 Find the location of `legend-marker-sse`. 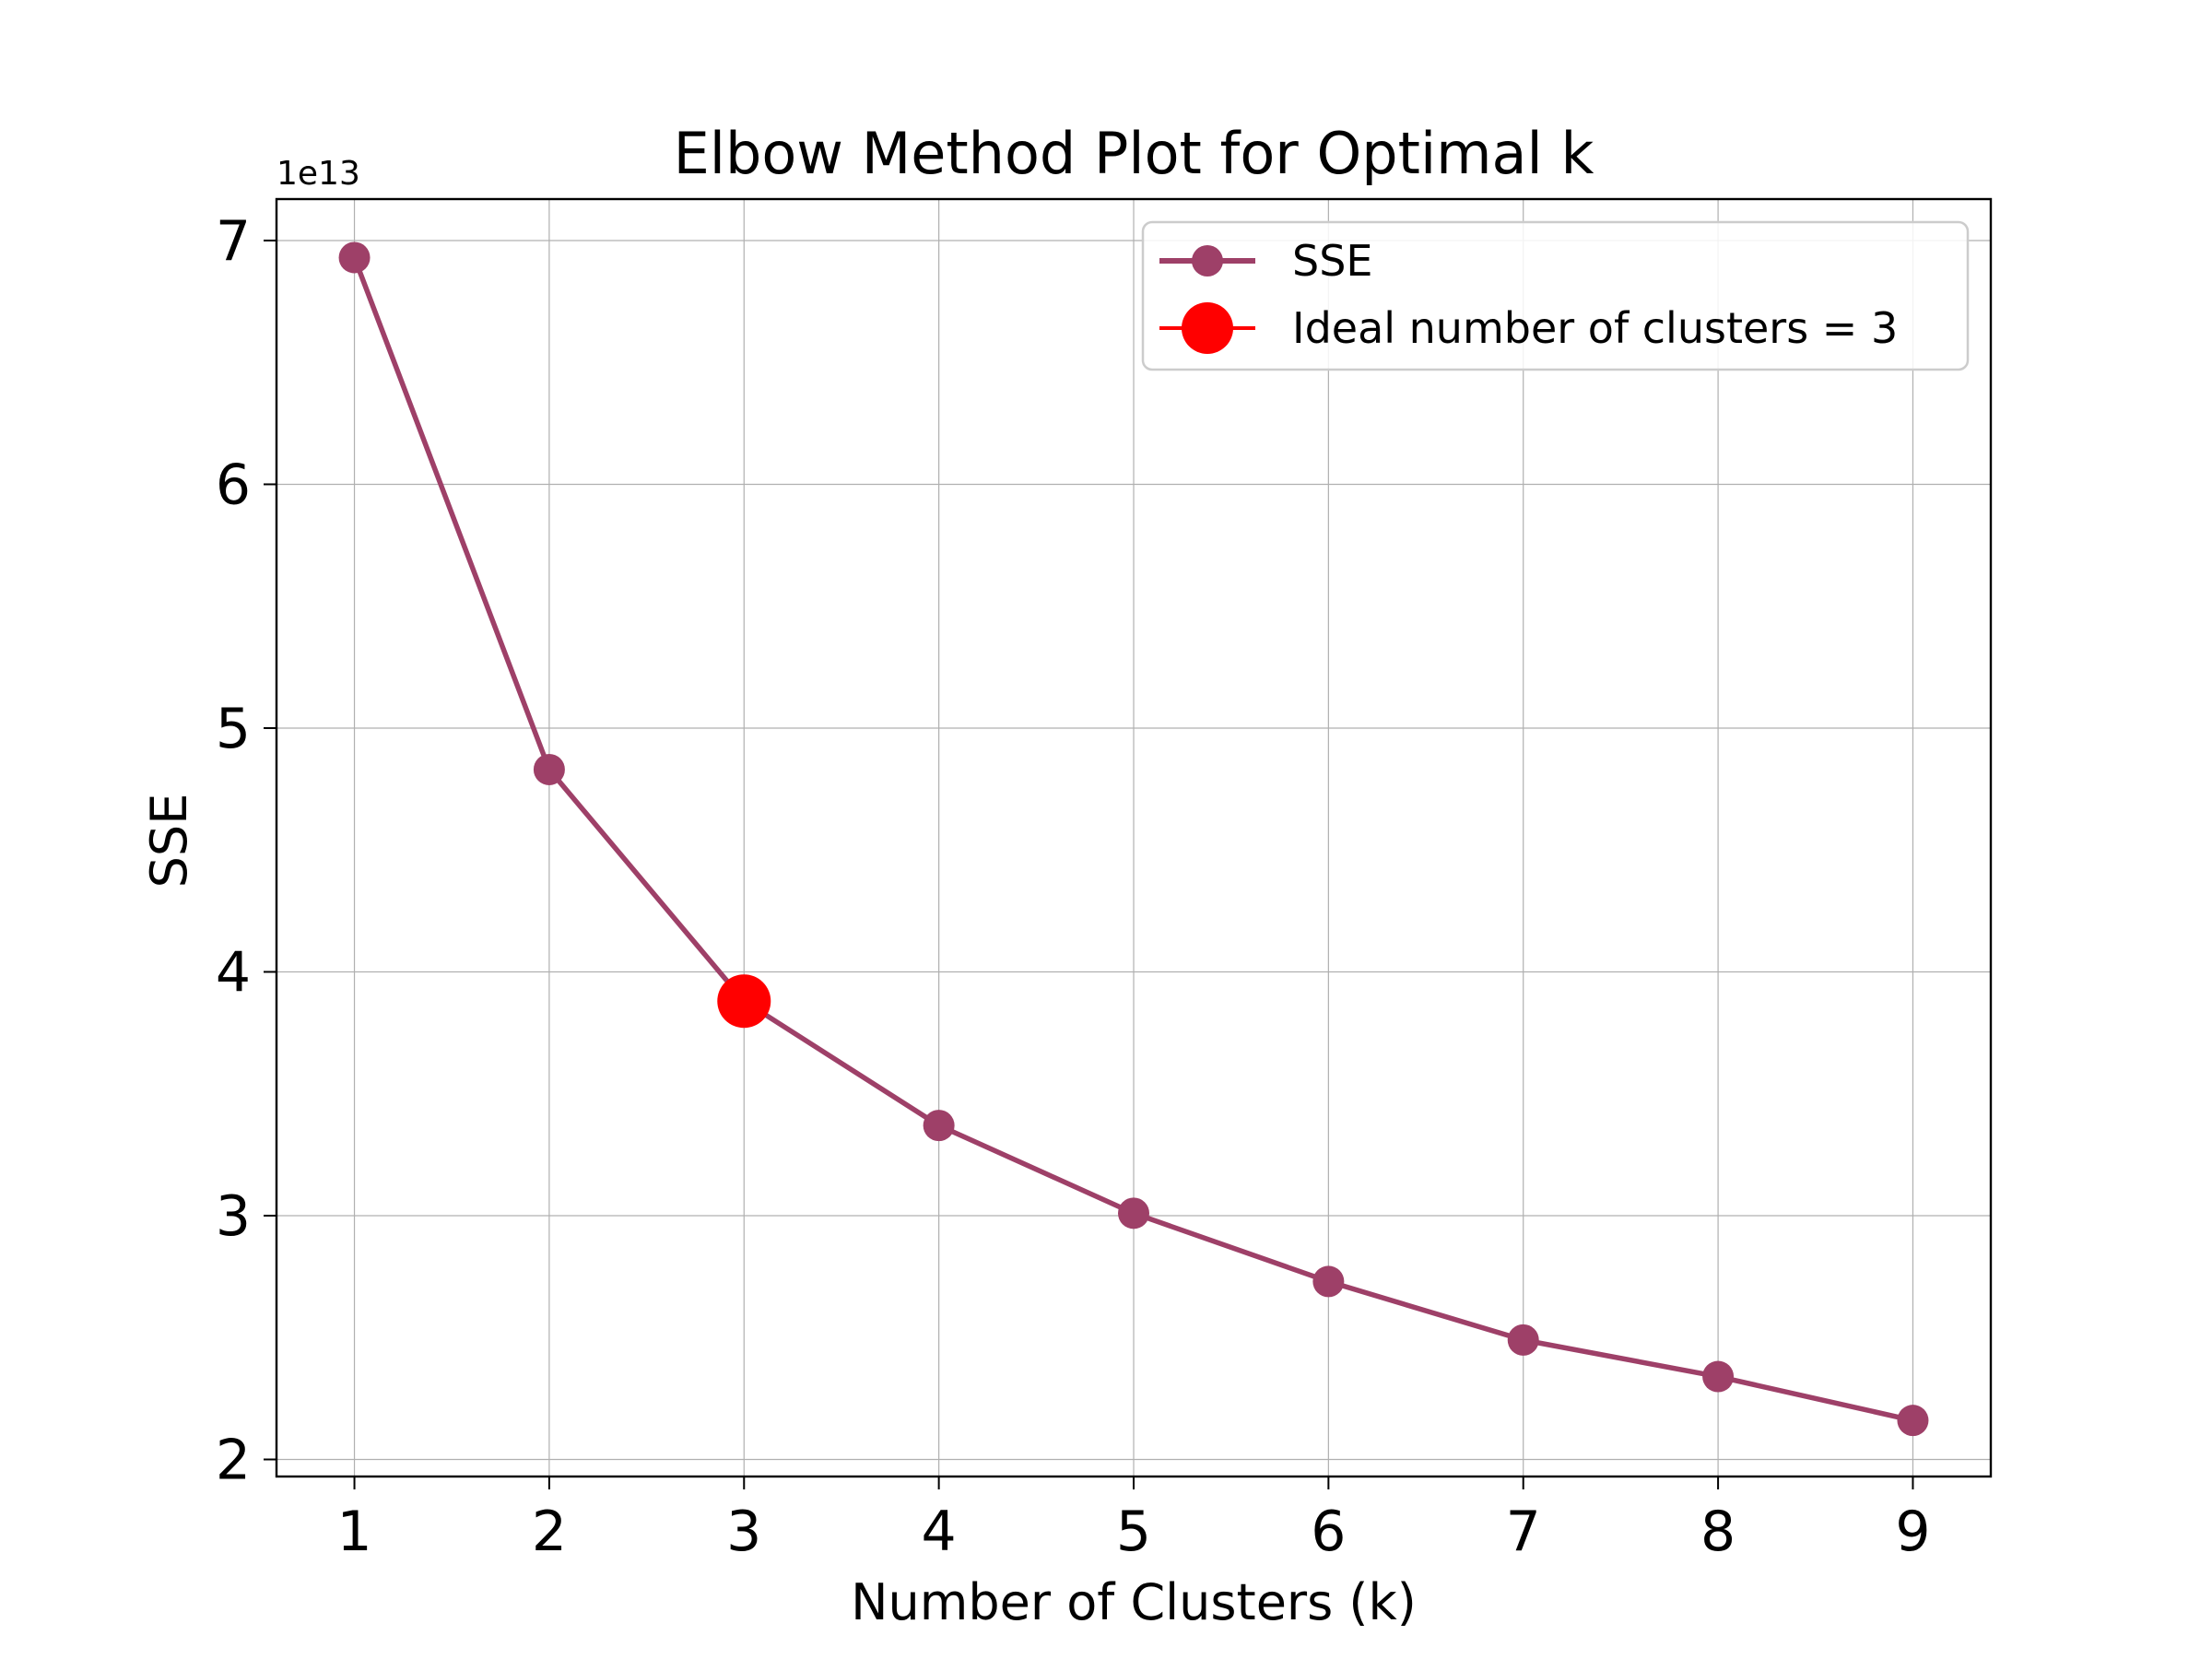

legend-marker-sse is located at coordinates (1207, 260).